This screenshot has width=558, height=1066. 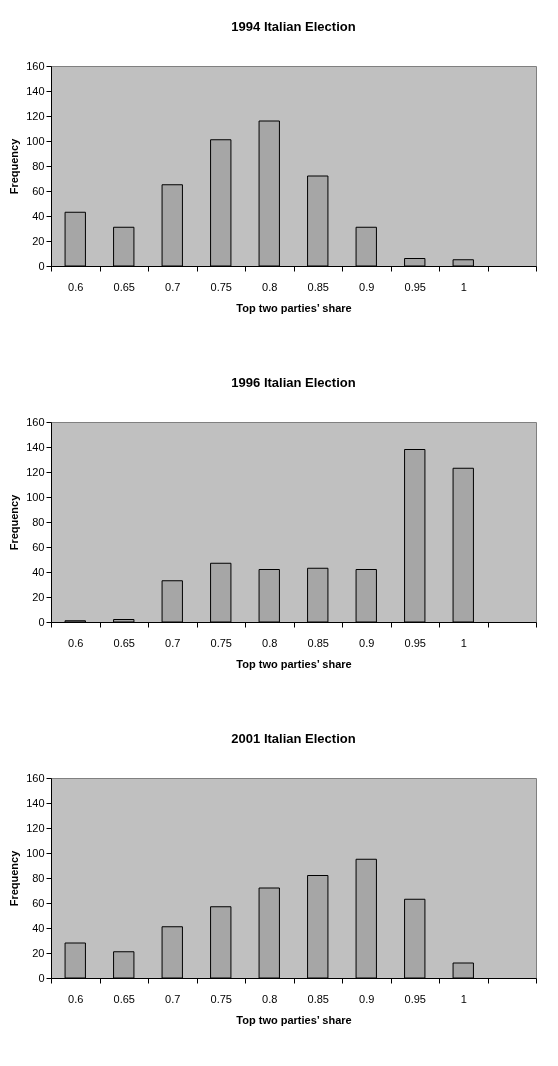 What do you see at coordinates (293, 738) in the screenshot?
I see `chart-title: 2001 Italian Election` at bounding box center [293, 738].